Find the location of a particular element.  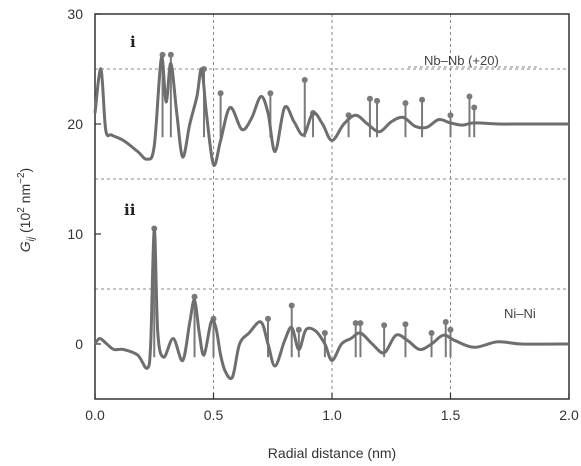

y-tick-label: 30 is located at coordinates (75, 14).